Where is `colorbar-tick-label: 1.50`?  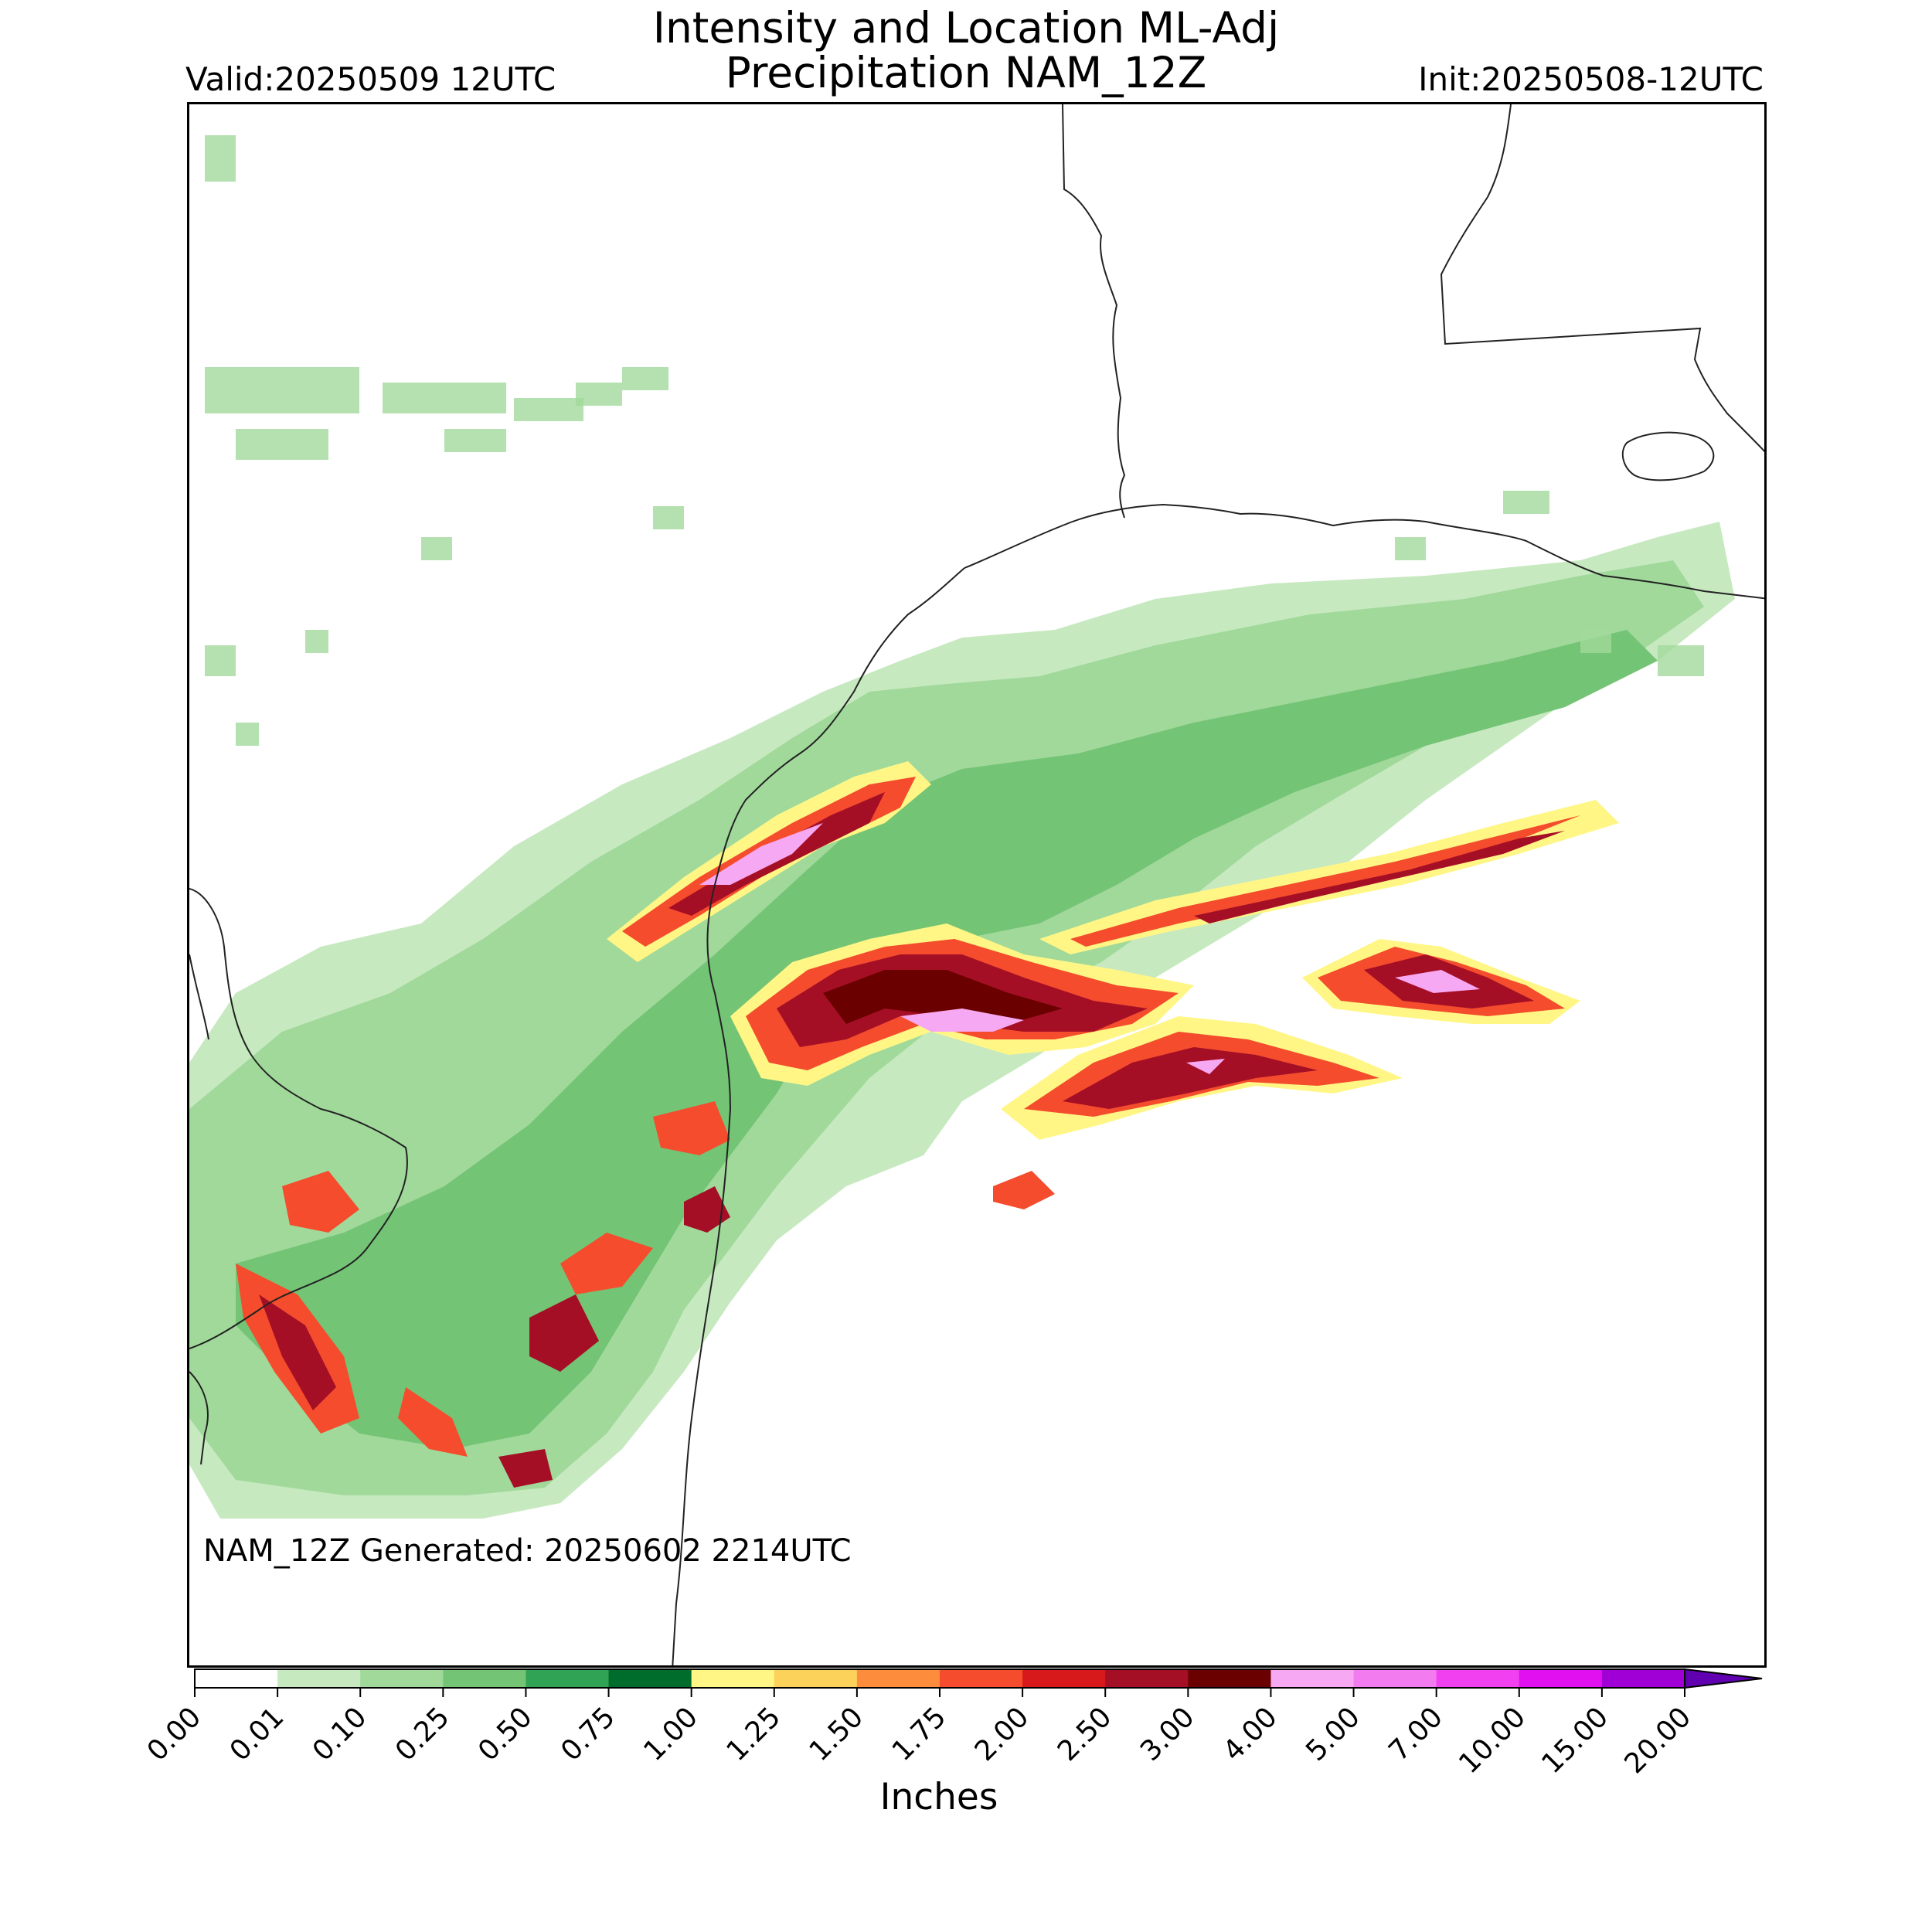
colorbar-tick-label: 1.50 is located at coordinates (837, 1734).